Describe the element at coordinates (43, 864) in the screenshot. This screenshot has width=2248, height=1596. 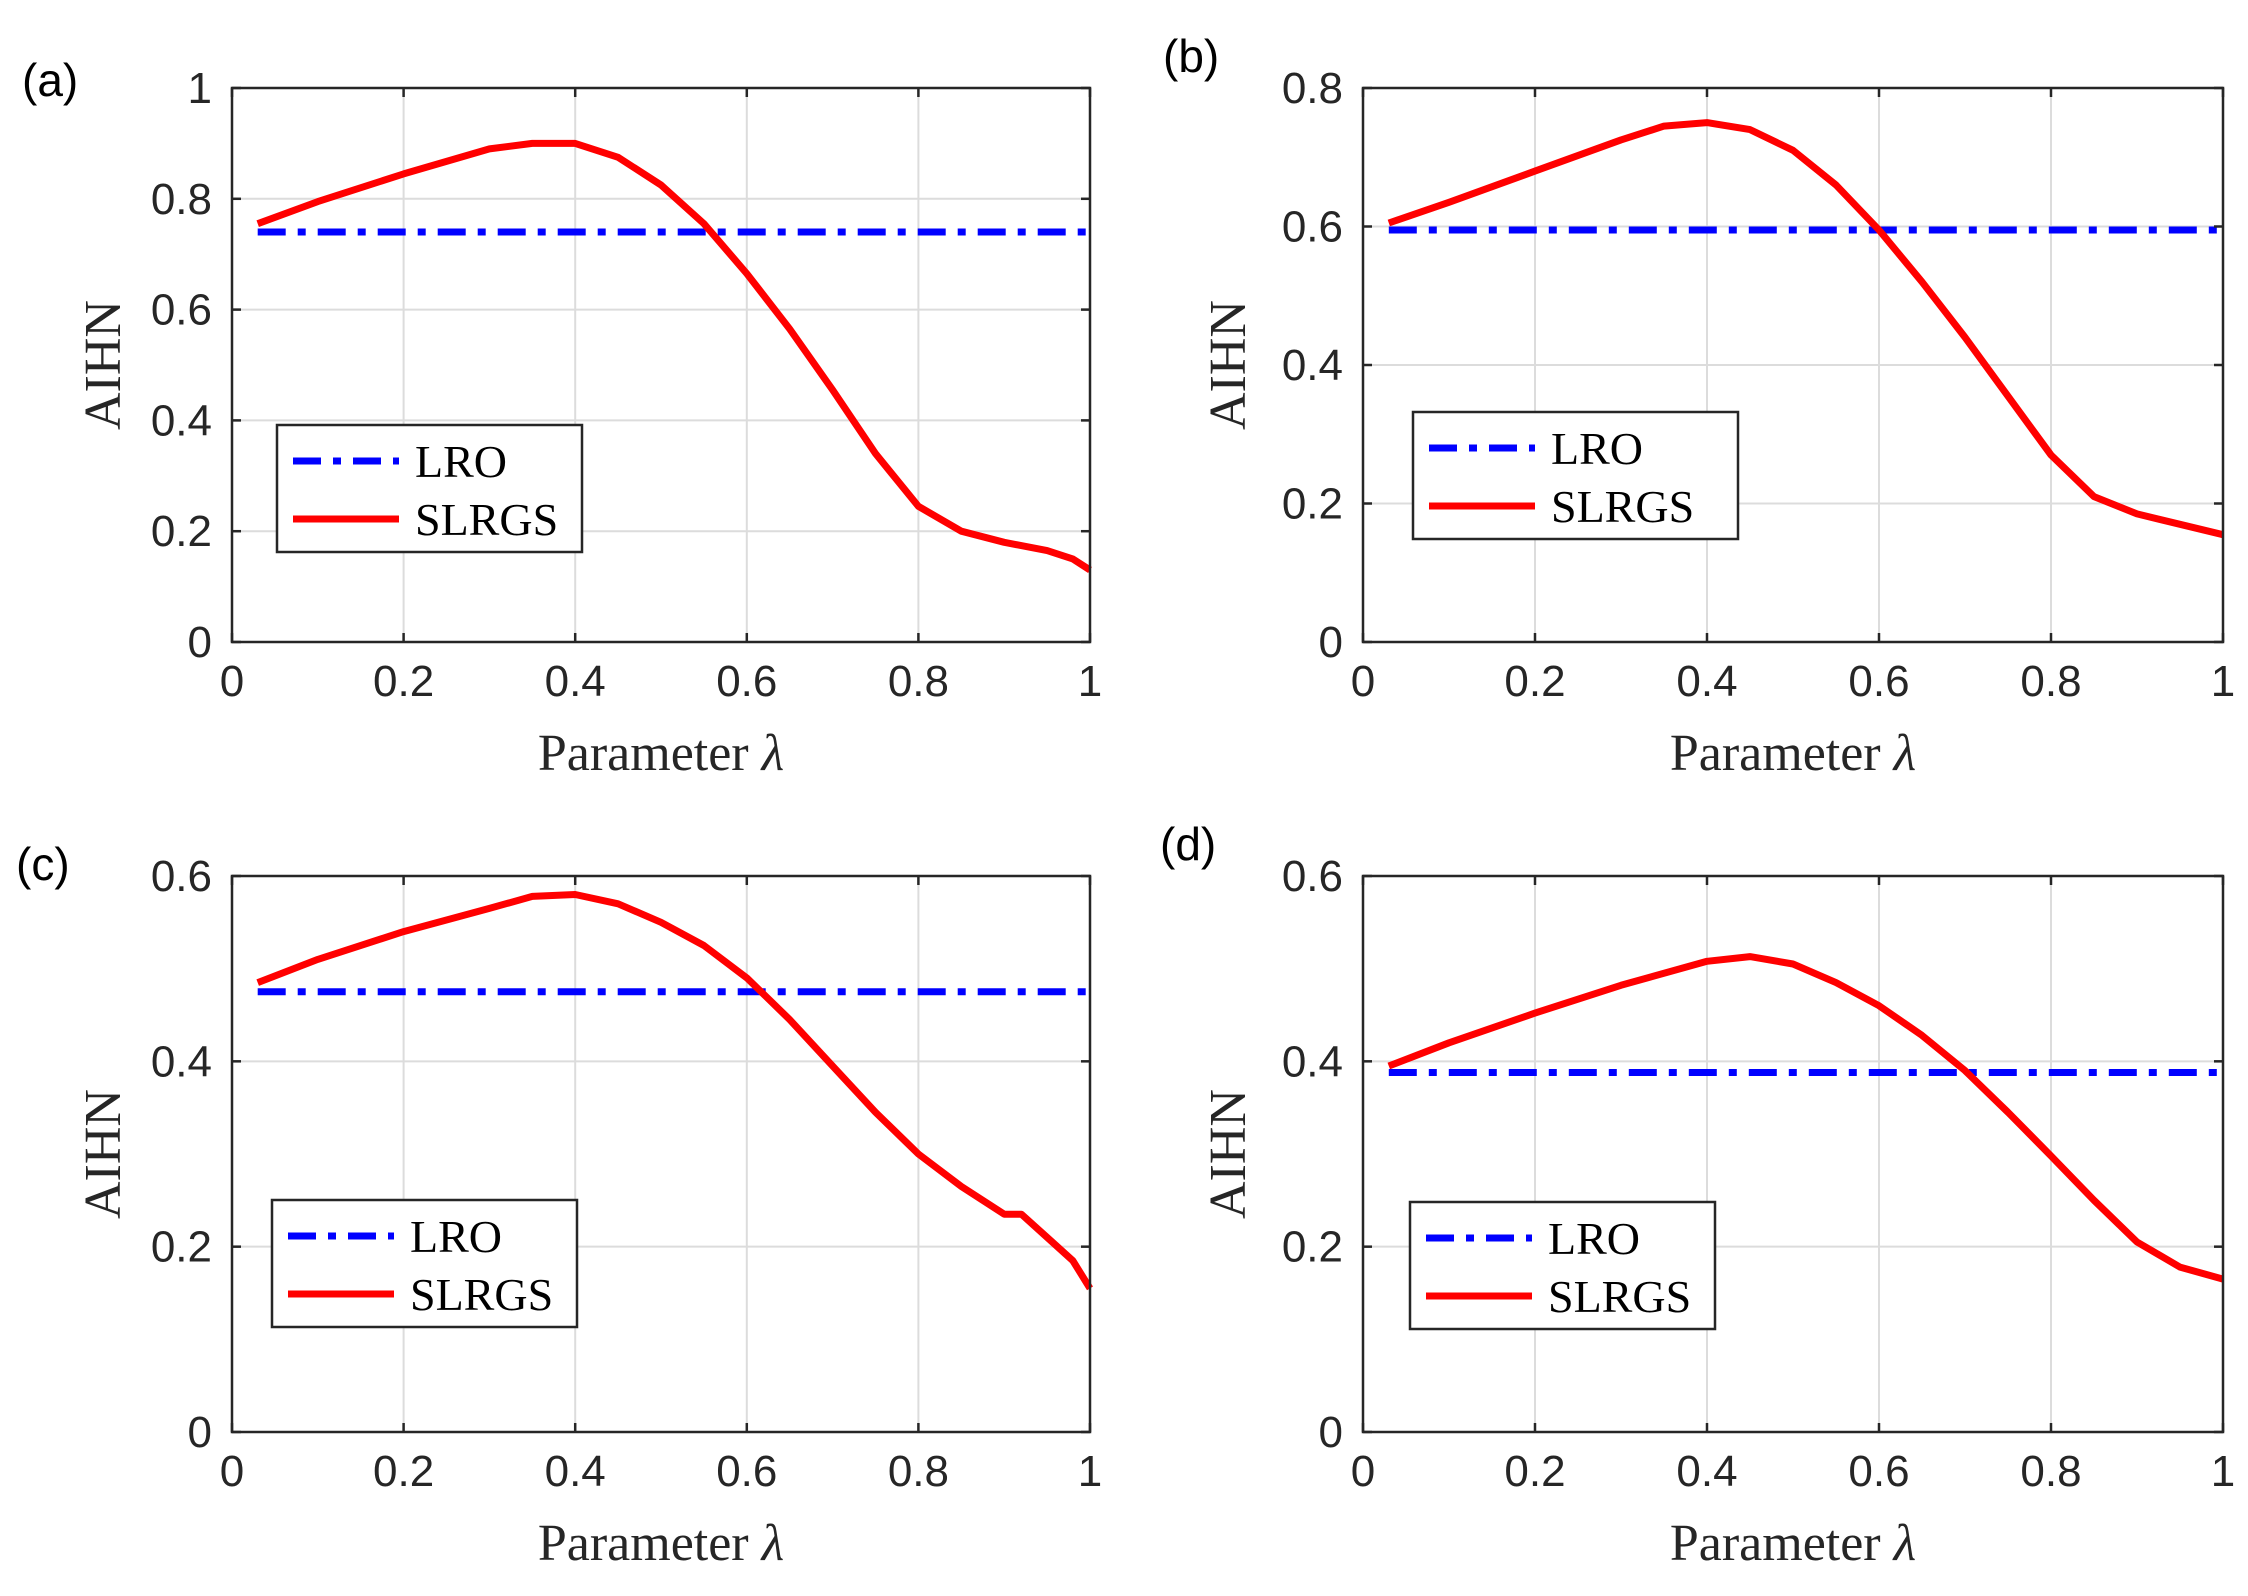
I see `panel-label: (c)` at that location.